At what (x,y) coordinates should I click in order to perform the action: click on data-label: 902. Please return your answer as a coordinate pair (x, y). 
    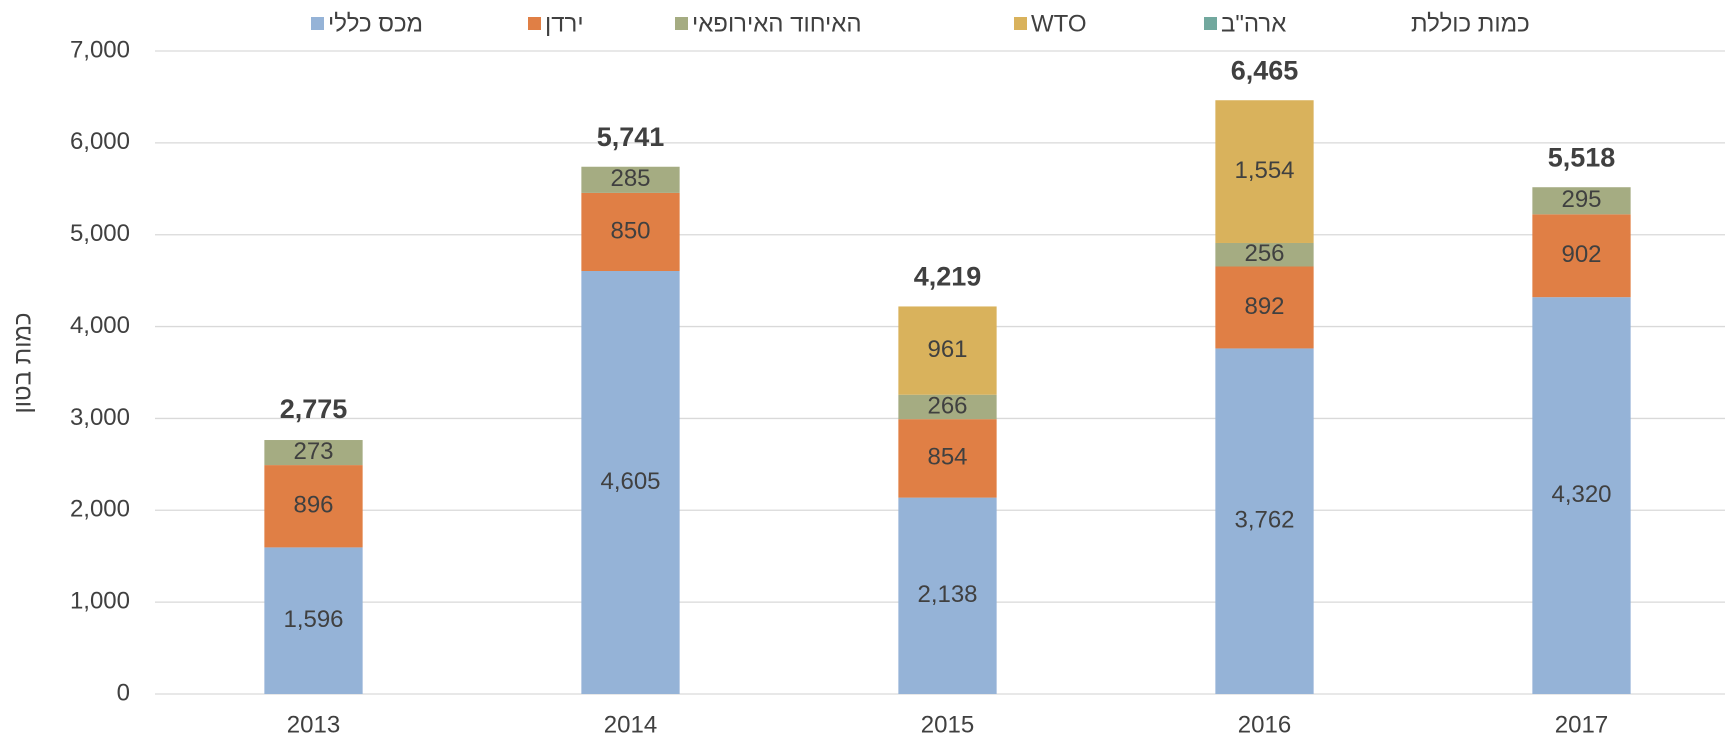
    Looking at the image, I should click on (1581, 254).